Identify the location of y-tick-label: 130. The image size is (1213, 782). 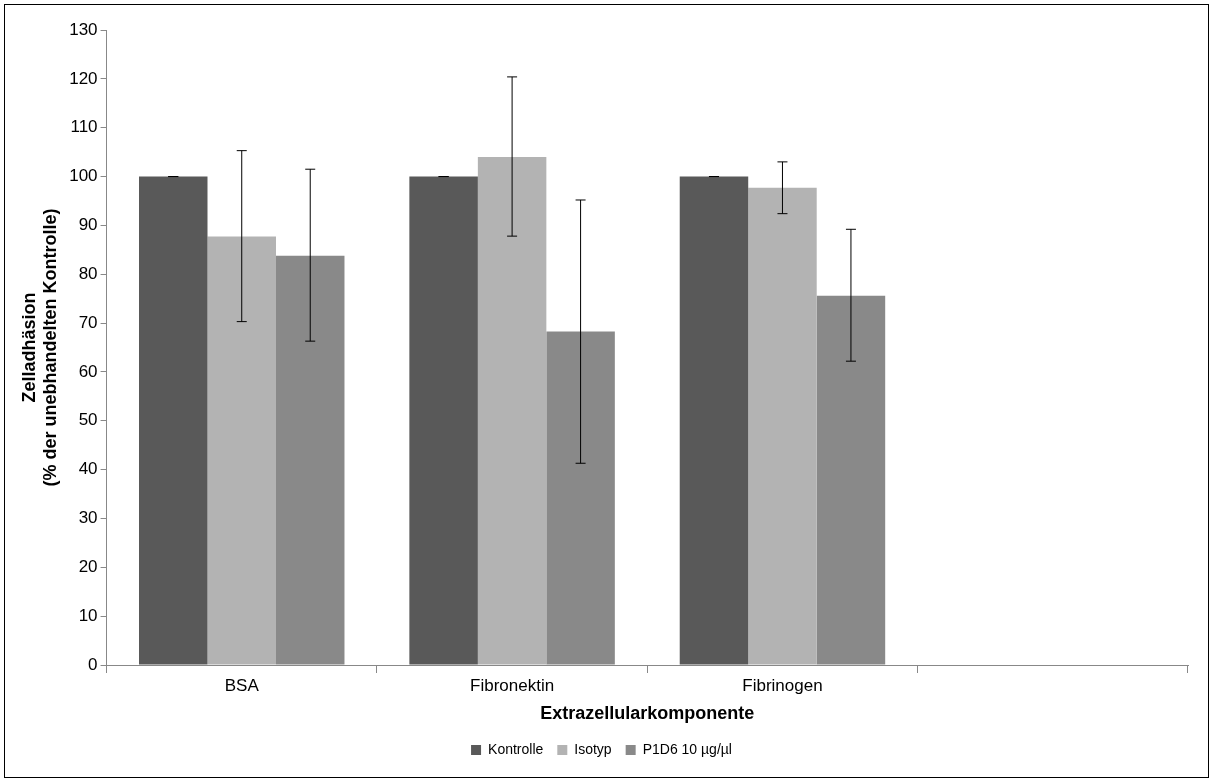
(83, 29).